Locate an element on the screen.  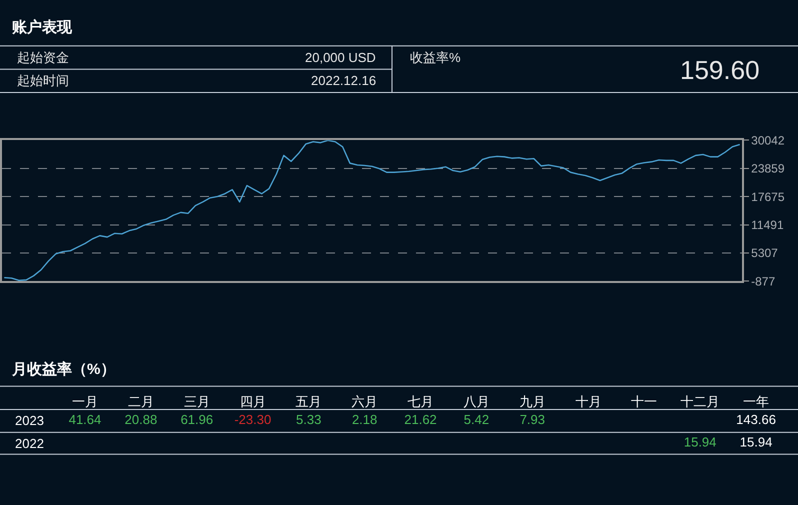
category-label: 十一 is located at coordinates (644, 401).